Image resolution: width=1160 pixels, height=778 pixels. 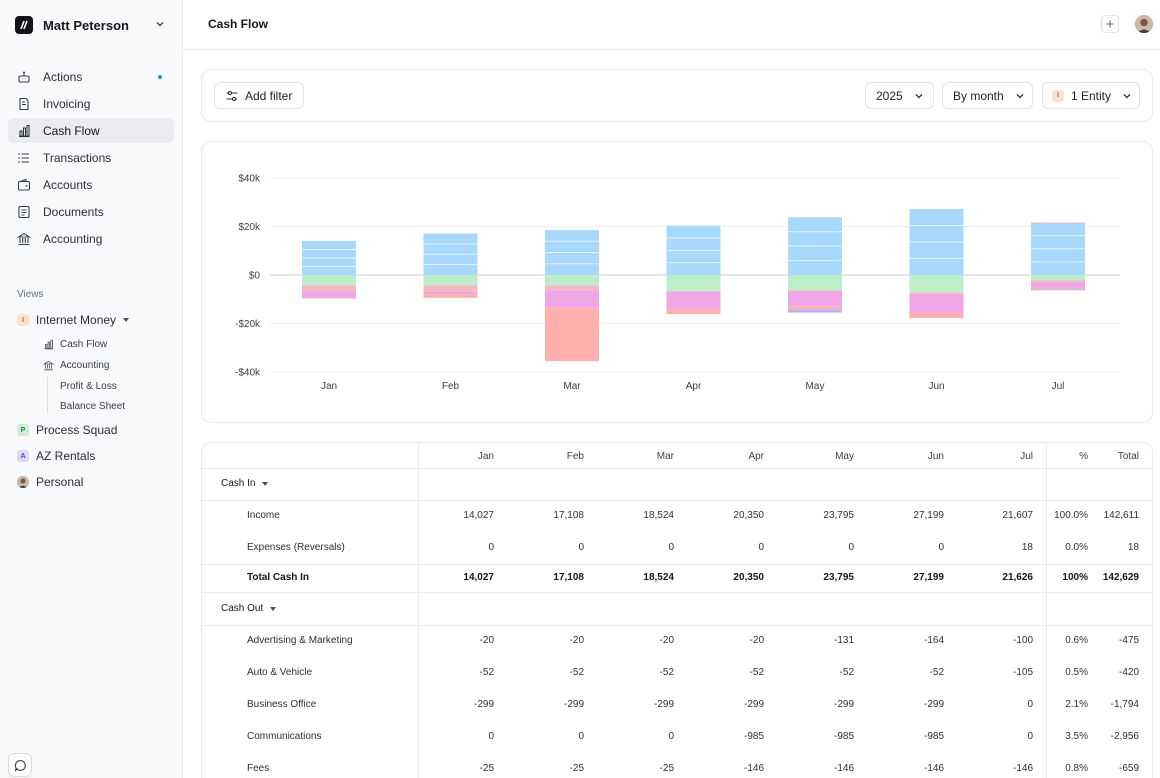 I want to click on column-header: Feb, so click(x=575, y=456).